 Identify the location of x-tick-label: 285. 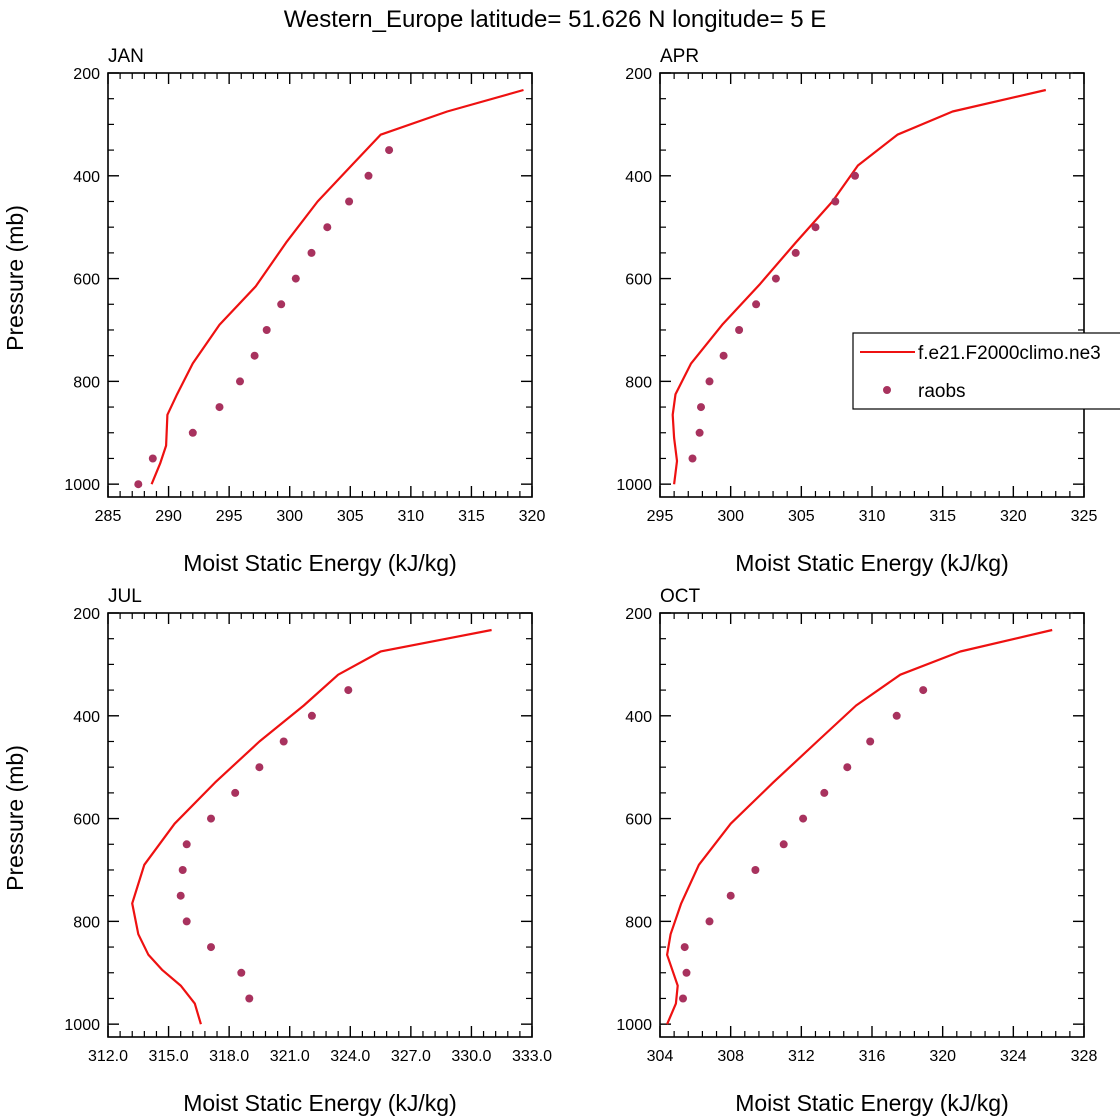
(108, 516).